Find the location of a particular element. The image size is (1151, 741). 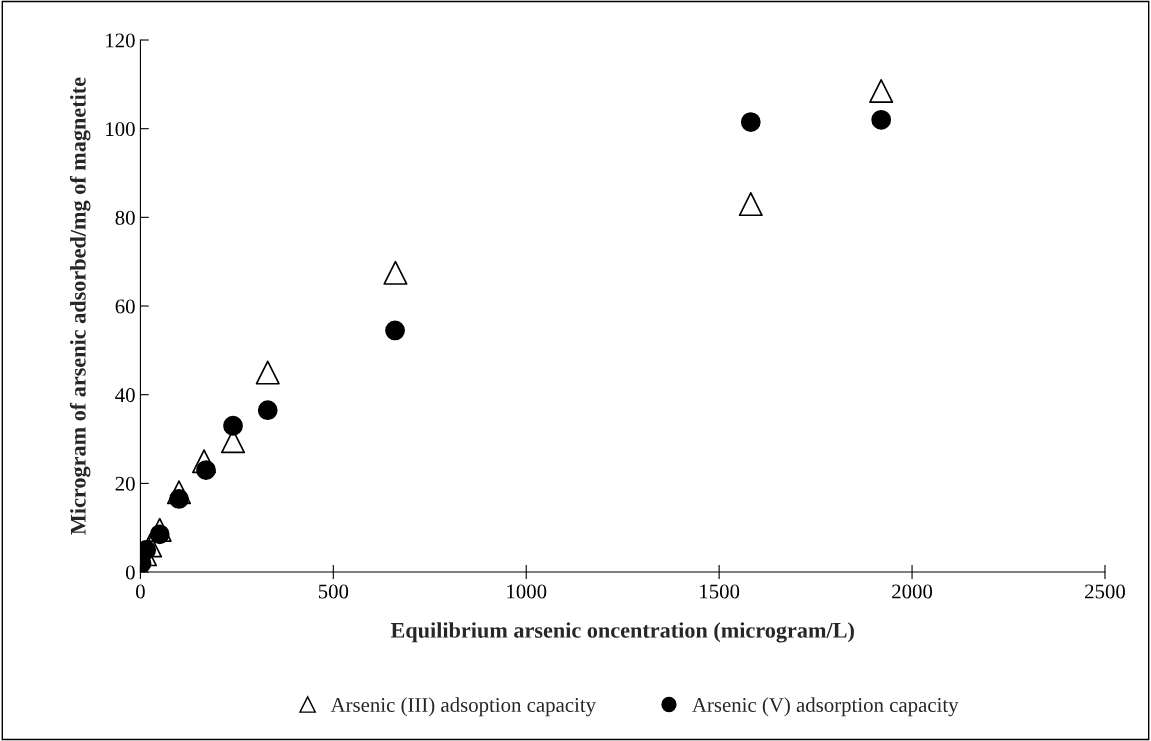

y-tick-label: 120 is located at coordinates (120, 40).